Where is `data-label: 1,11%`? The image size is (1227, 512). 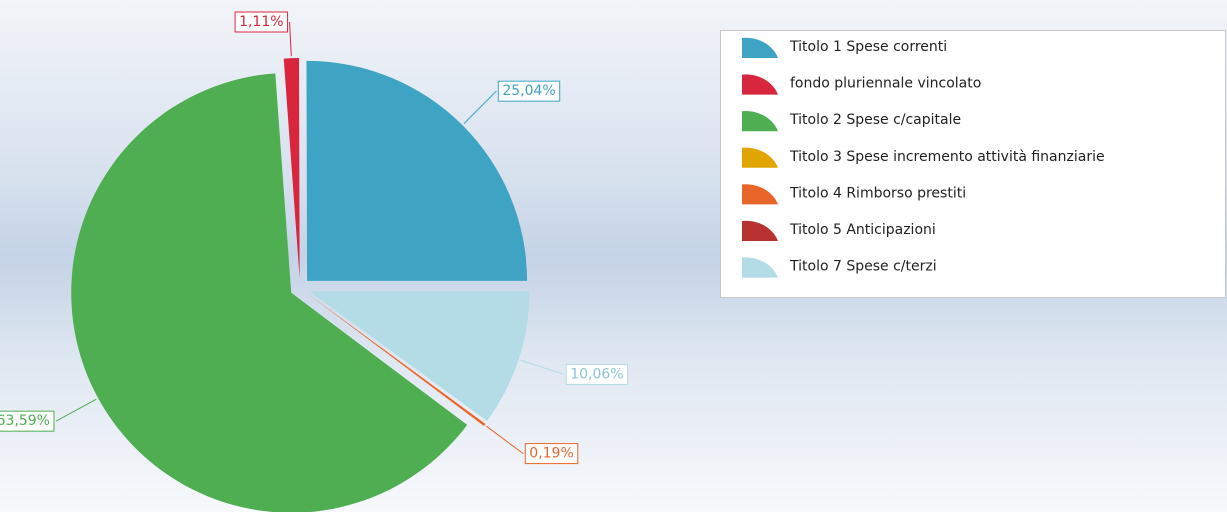
data-label: 1,11% is located at coordinates (261, 22).